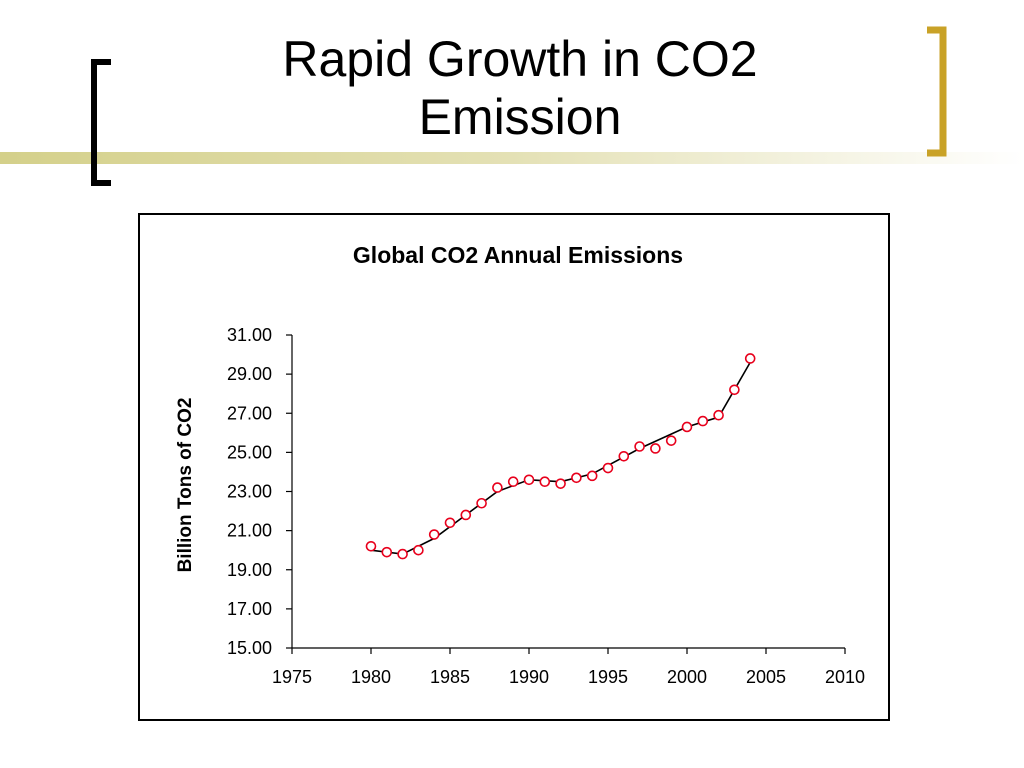  Describe the element at coordinates (520, 88) in the screenshot. I see `slide-title: Rapid Growth in CO2 Emission` at that location.